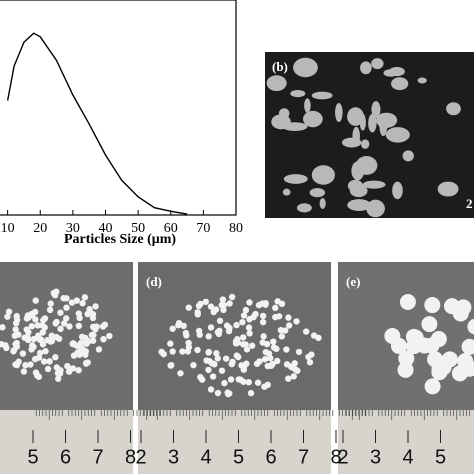 This screenshot has width=474, height=474. I want to click on ruler-number: 4, so click(205, 457).